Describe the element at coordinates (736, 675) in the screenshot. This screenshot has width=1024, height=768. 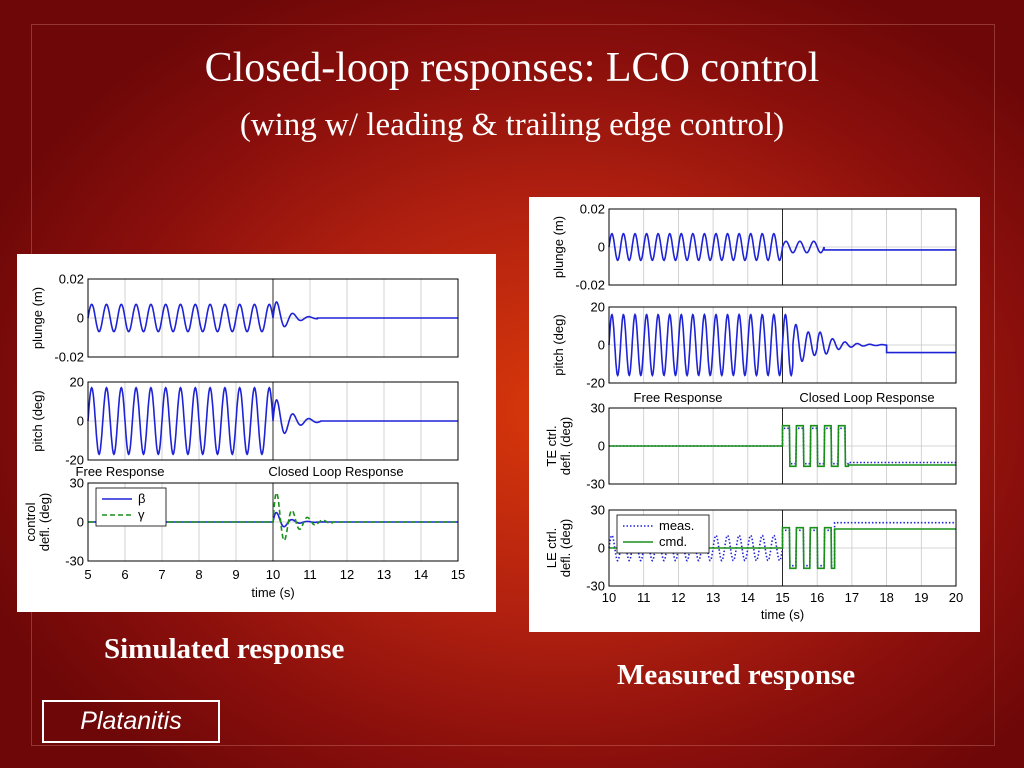
I see `measured-caption: Measured response` at that location.